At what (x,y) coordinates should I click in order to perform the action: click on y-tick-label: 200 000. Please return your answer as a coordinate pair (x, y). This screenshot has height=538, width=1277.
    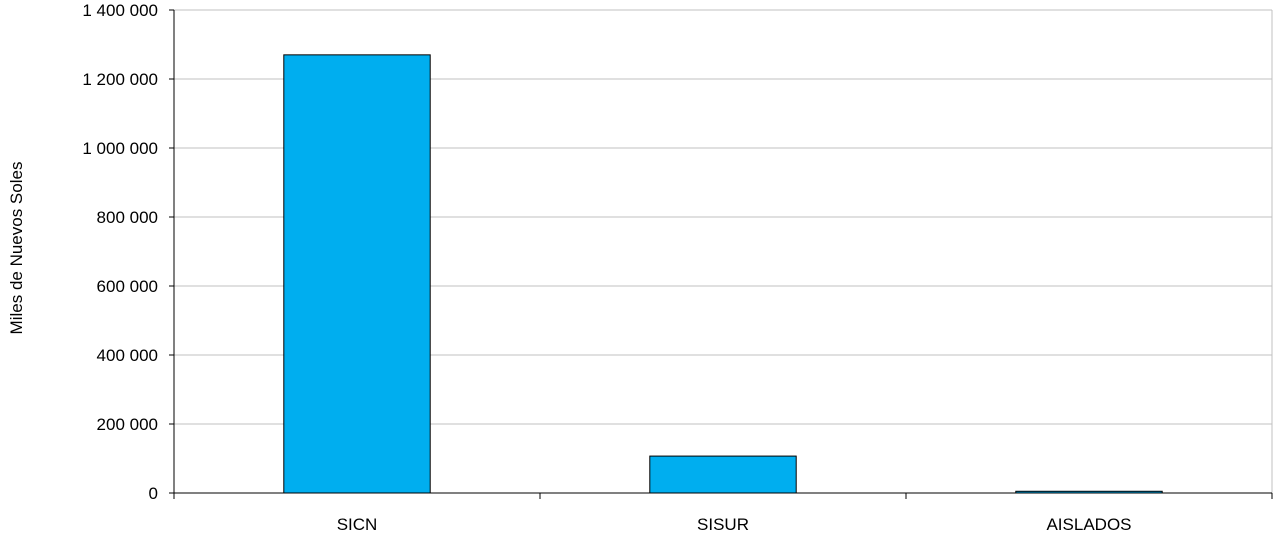
    Looking at the image, I should click on (127, 424).